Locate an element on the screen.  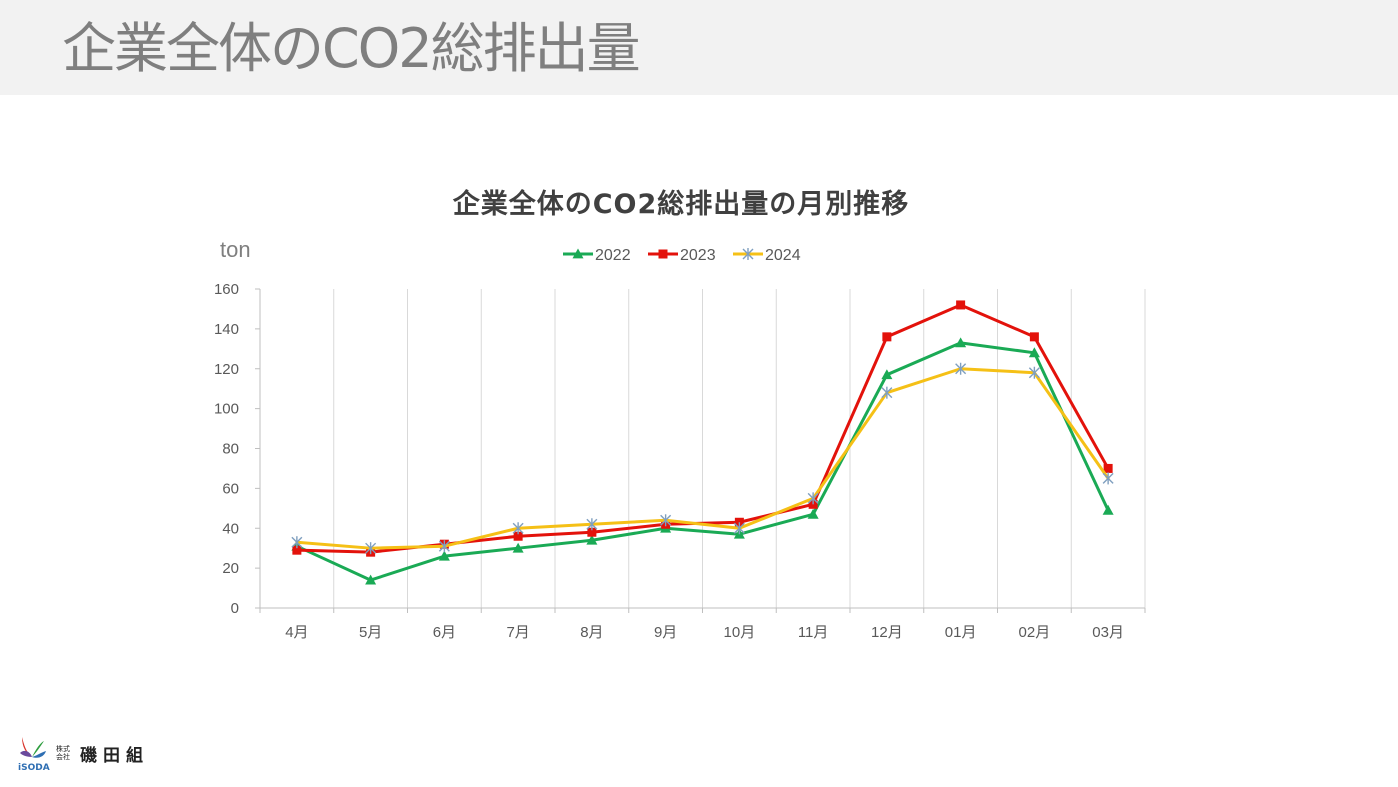
series-2024 is located at coordinates (702, 458).